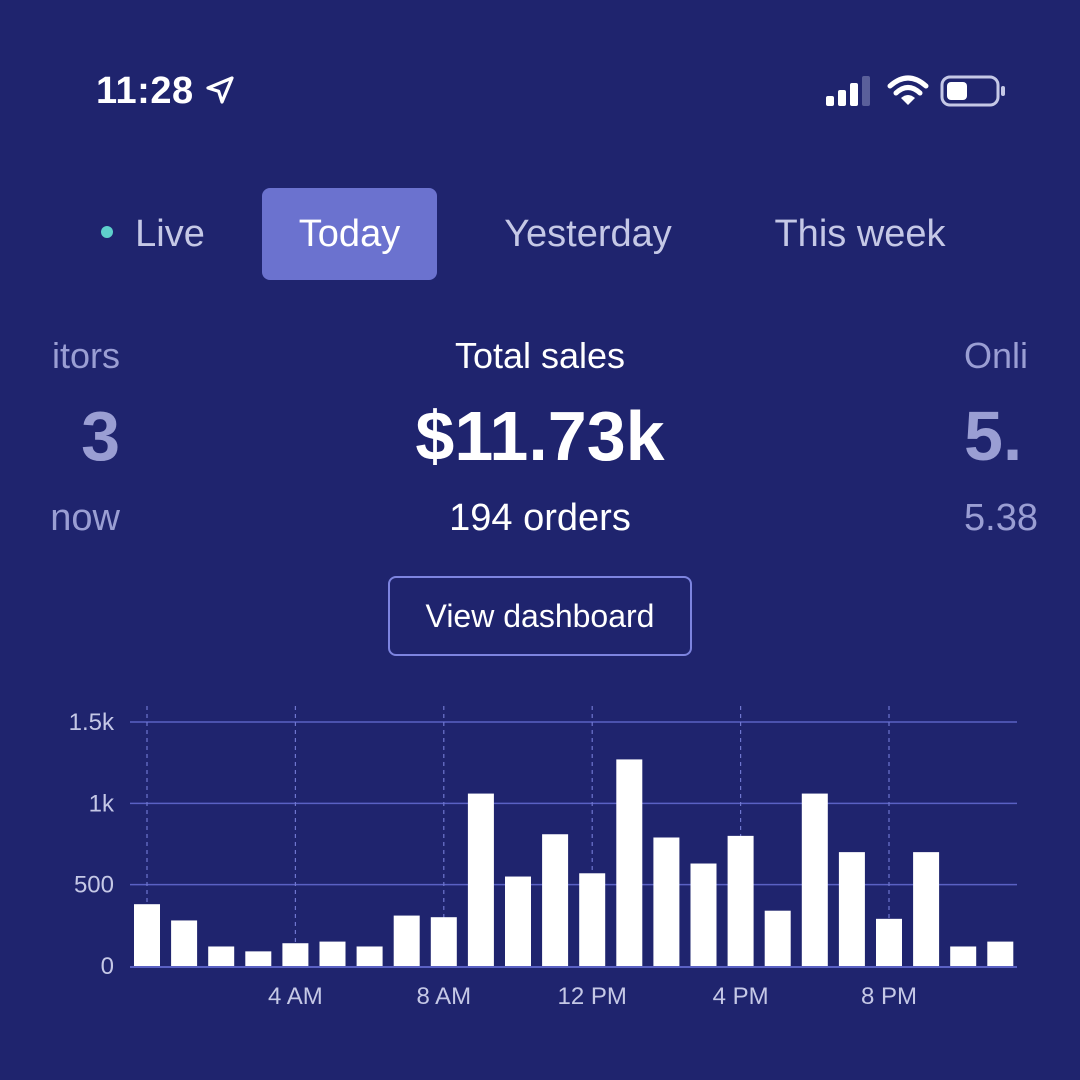 Image resolution: width=1080 pixels, height=1080 pixels. I want to click on x-tick-label: 8 AM, so click(443, 996).